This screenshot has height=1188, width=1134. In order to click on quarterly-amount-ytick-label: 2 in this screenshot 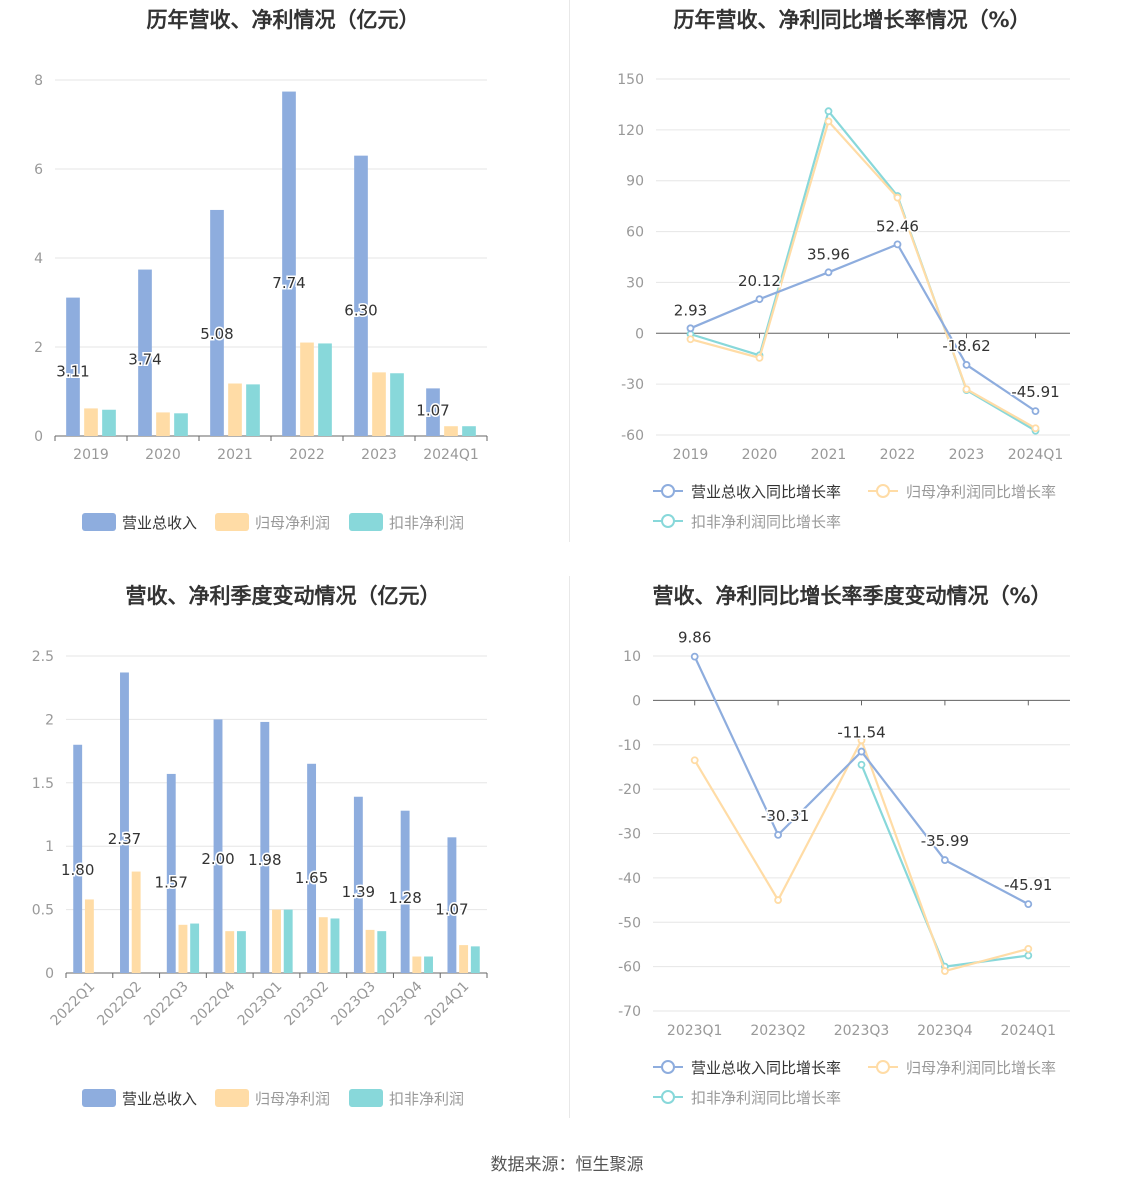, I will do `click(49, 720)`.